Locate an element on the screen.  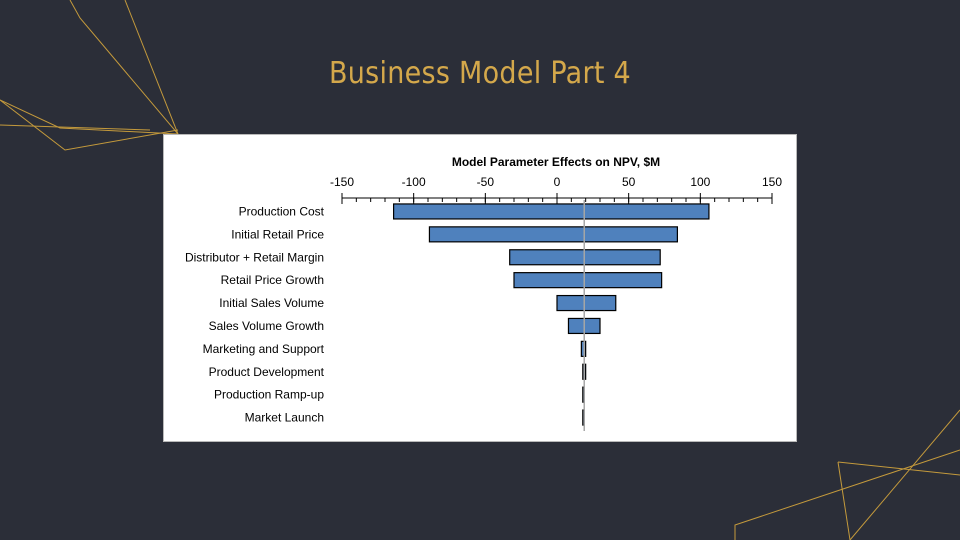
x-tick-label: -150 is located at coordinates (342, 182).